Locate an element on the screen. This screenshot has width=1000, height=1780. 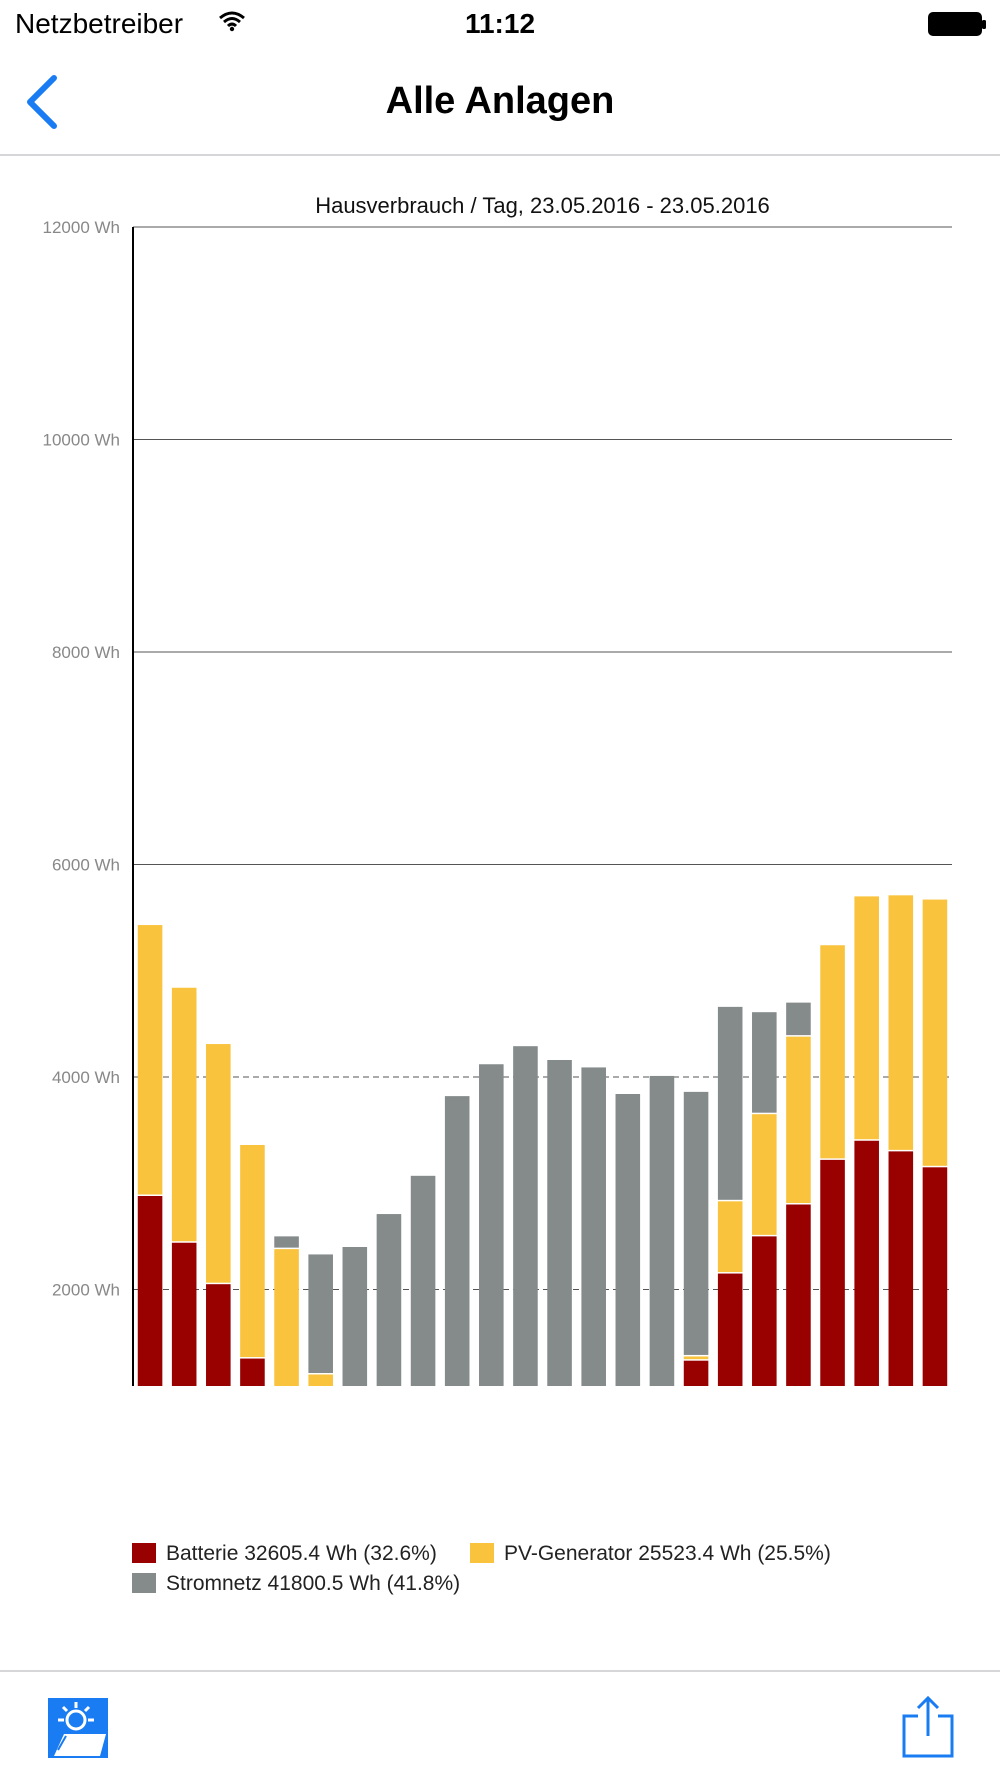
legend-item-stromnetz: Stromnetz 41800.5 Wh (41.8%) is located at coordinates (296, 1584).